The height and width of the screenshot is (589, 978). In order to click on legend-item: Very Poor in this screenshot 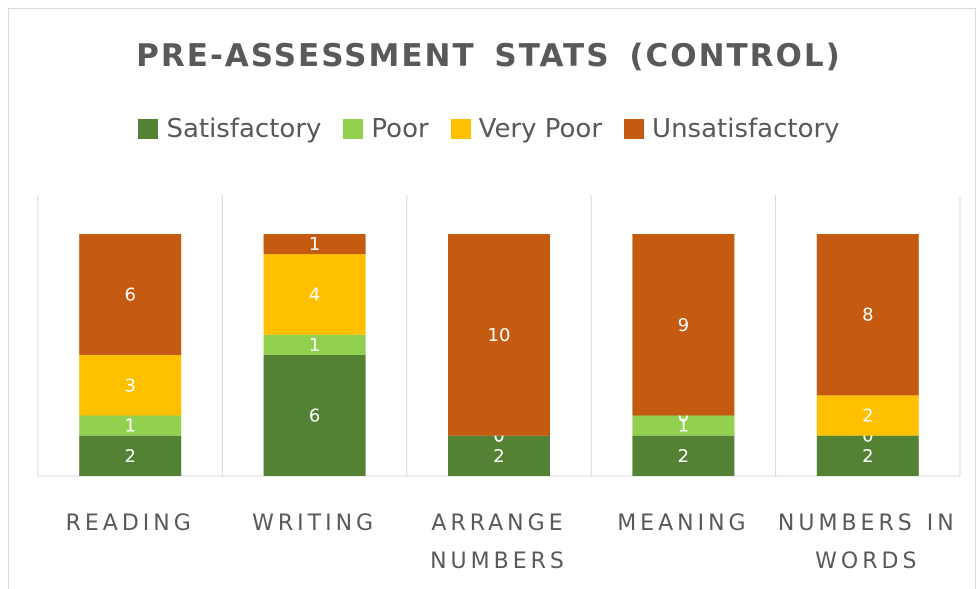, I will do `click(526, 129)`.